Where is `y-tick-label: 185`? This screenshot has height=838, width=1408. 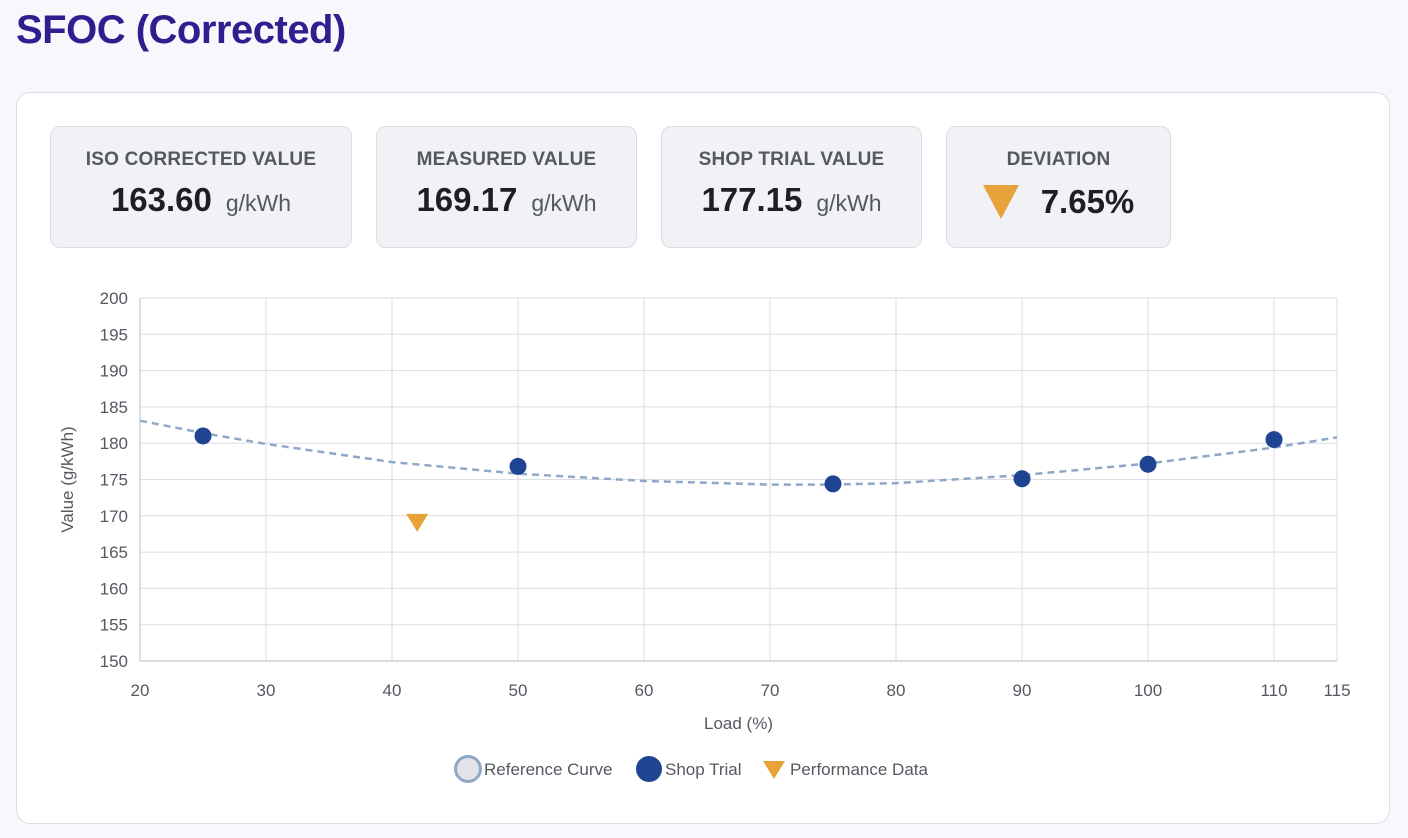
y-tick-label: 185 is located at coordinates (114, 407).